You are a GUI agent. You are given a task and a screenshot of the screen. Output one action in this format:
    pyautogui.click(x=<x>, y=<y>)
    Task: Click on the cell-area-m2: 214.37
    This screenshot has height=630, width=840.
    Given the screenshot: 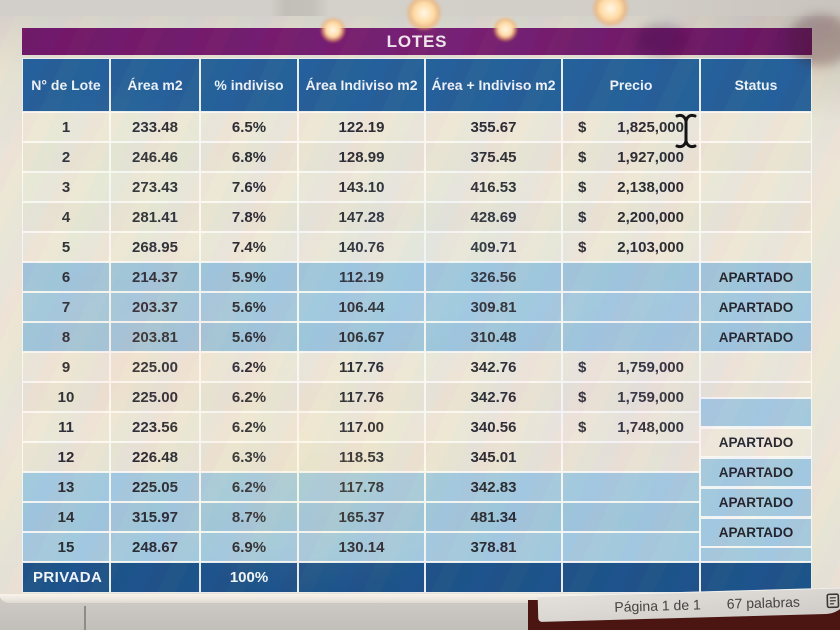 What is the action you would take?
    pyautogui.click(x=155, y=277)
    